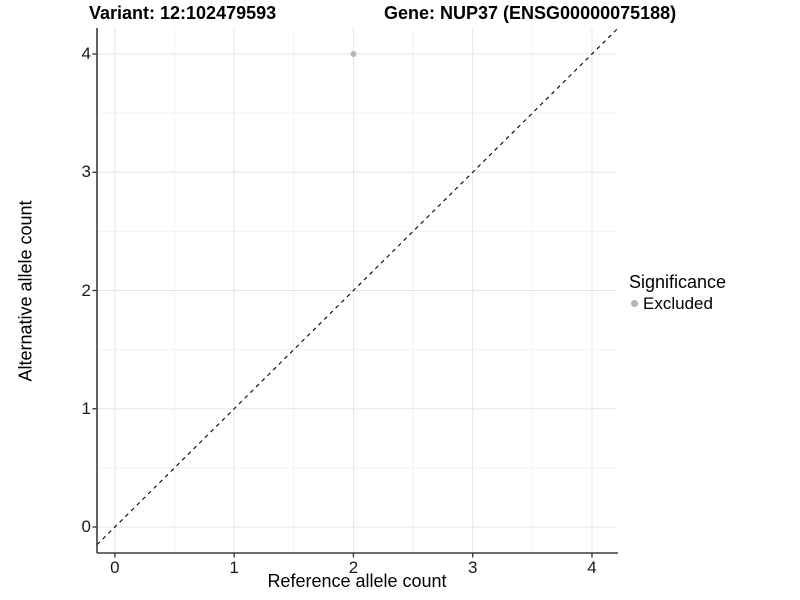 This screenshot has width=800, height=600. I want to click on y-tick-label: 3, so click(86, 172).